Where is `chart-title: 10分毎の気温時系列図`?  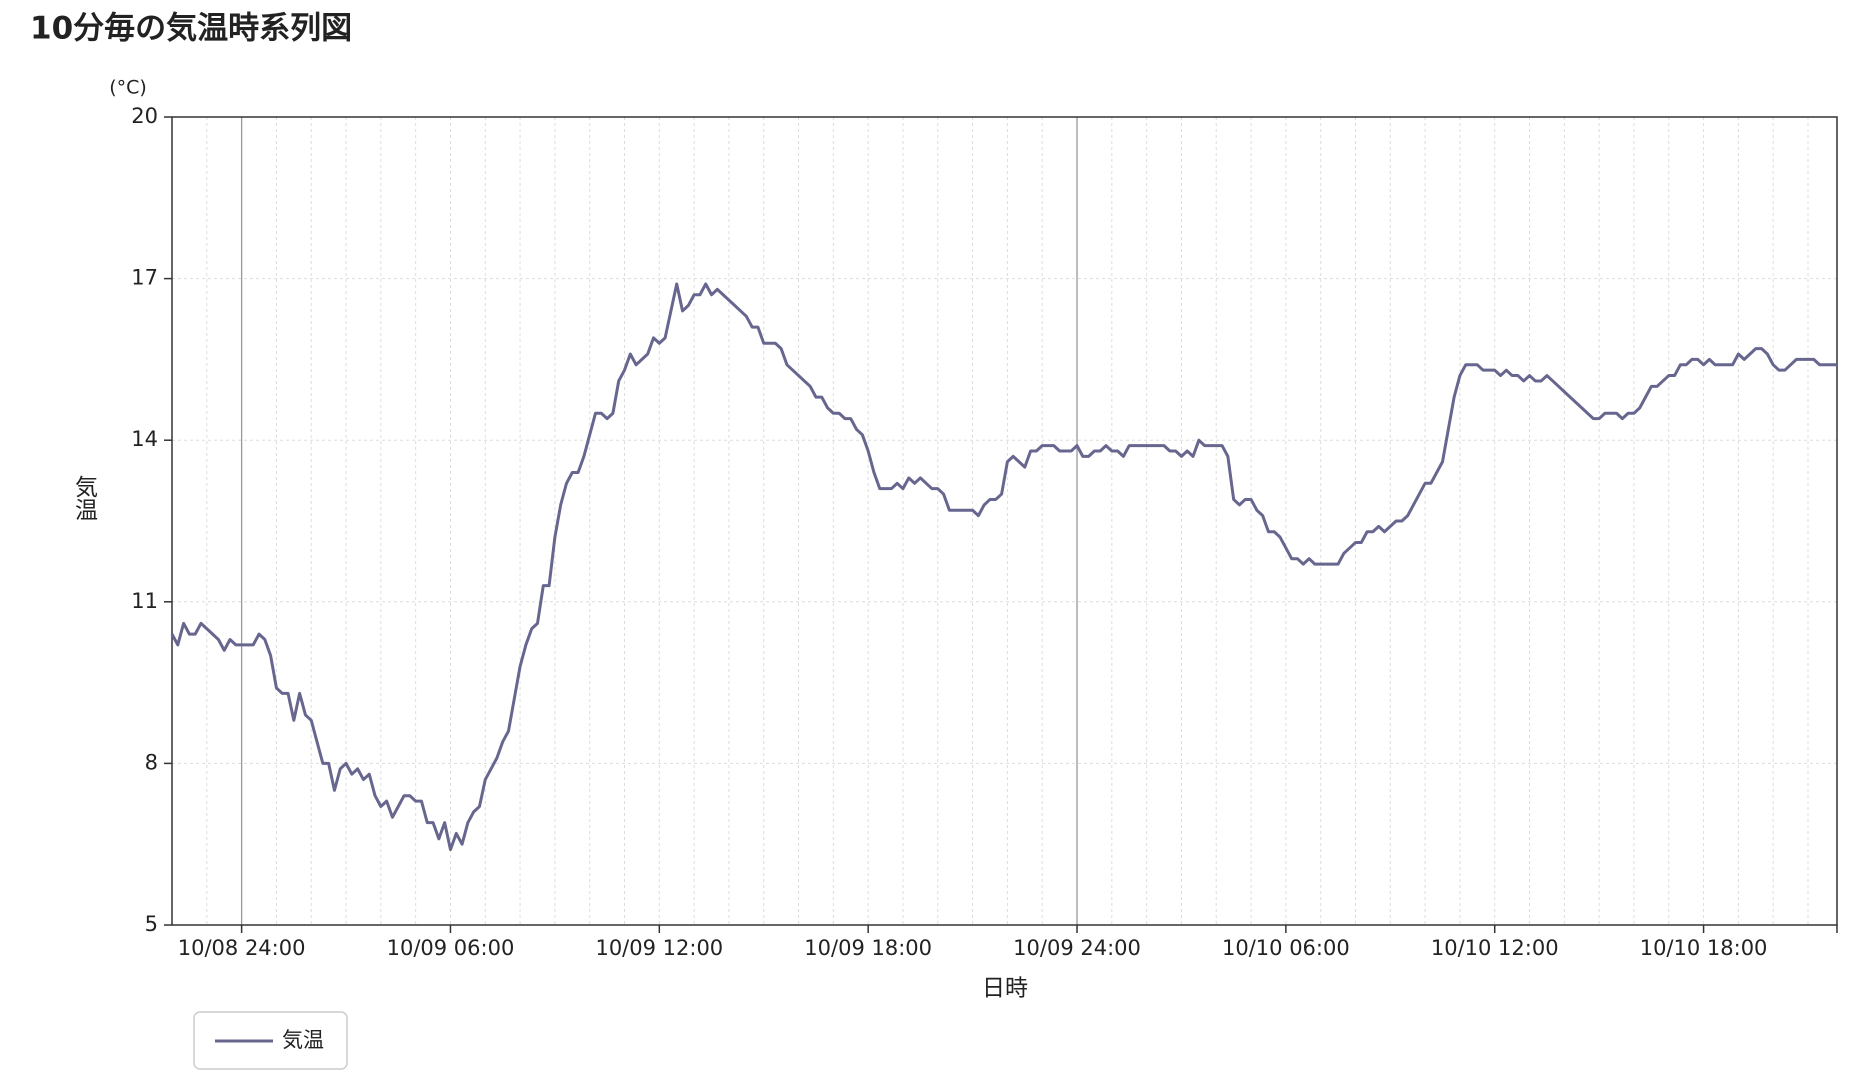 chart-title: 10分毎の気温時系列図 is located at coordinates (191, 29).